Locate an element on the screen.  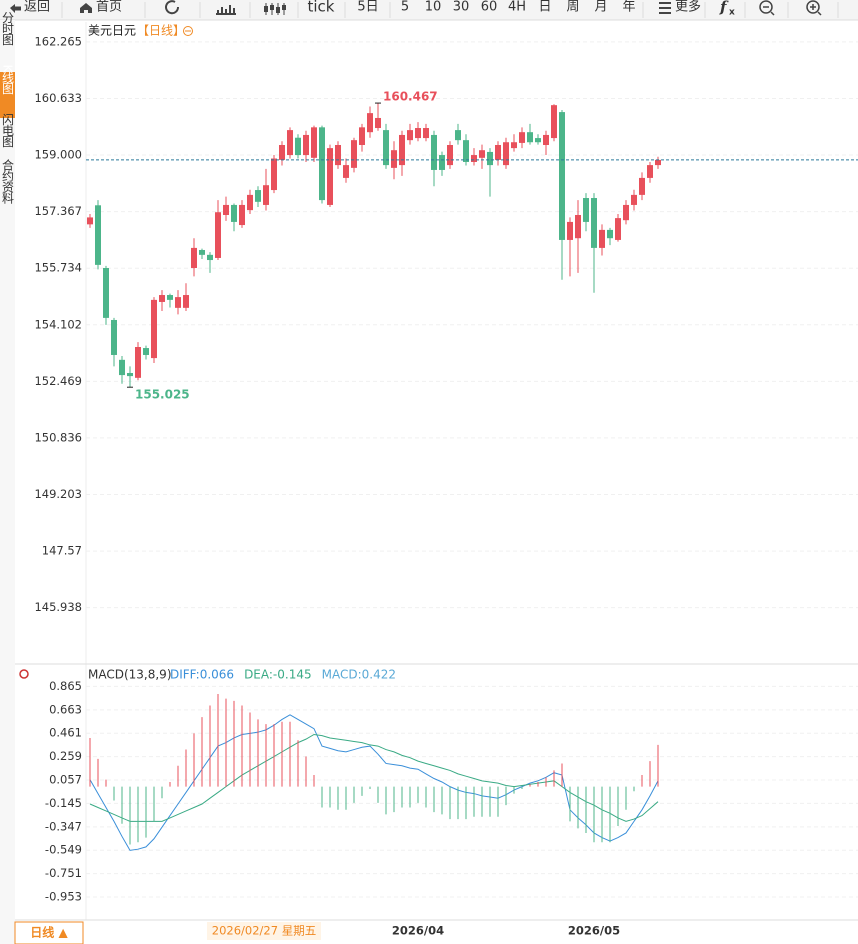
legend-entry: MACD:0.422 is located at coordinates (359, 675).